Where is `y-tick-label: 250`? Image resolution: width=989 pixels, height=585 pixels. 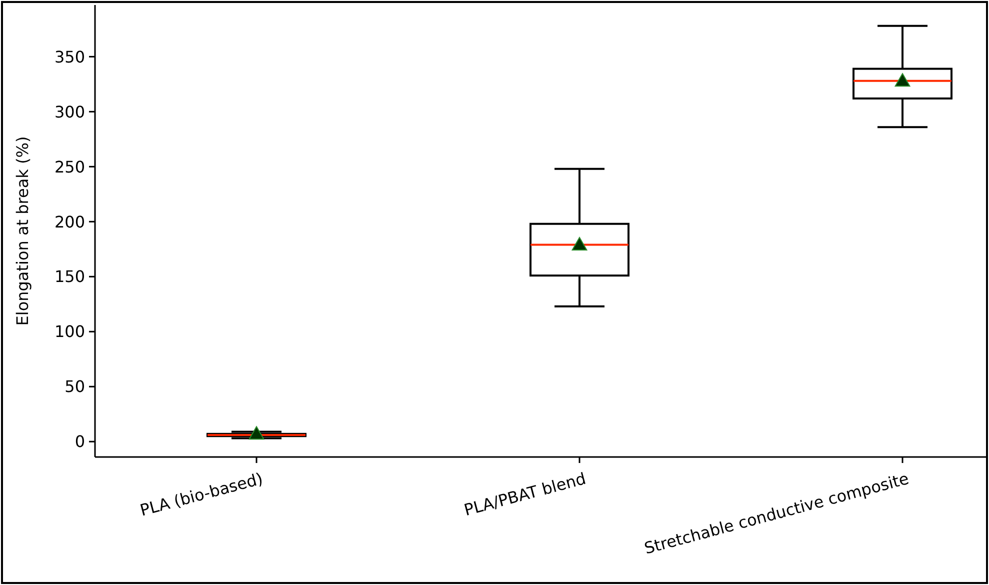 y-tick-label: 250 is located at coordinates (69, 166).